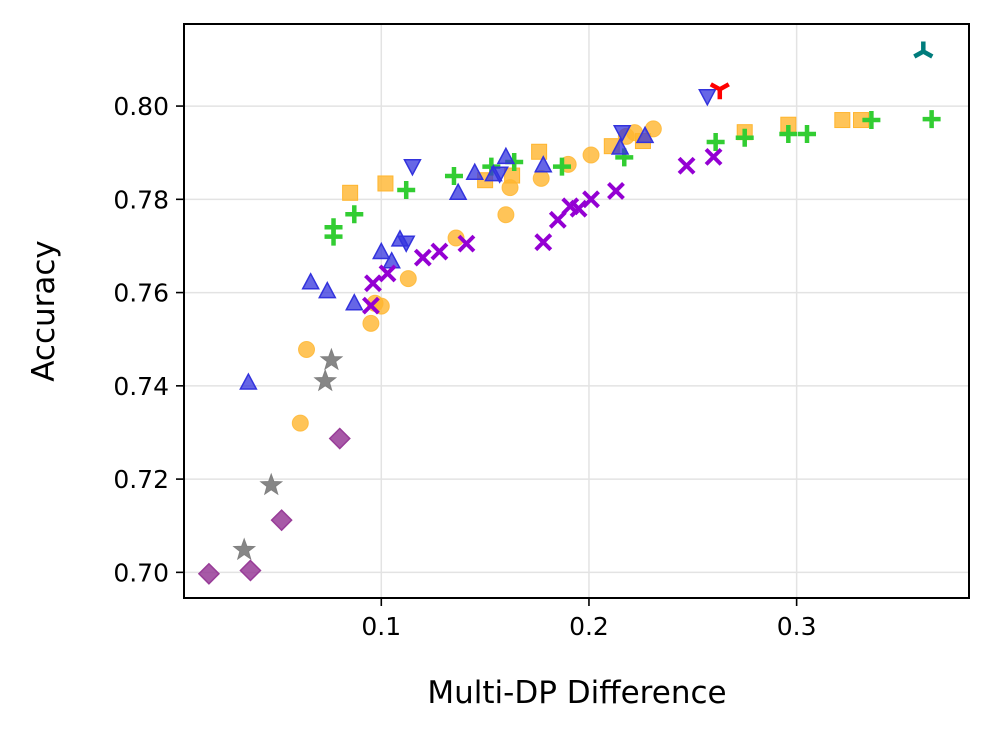  What do you see at coordinates (141, 293) in the screenshot?
I see `y-tick-label: 0.76` at bounding box center [141, 293].